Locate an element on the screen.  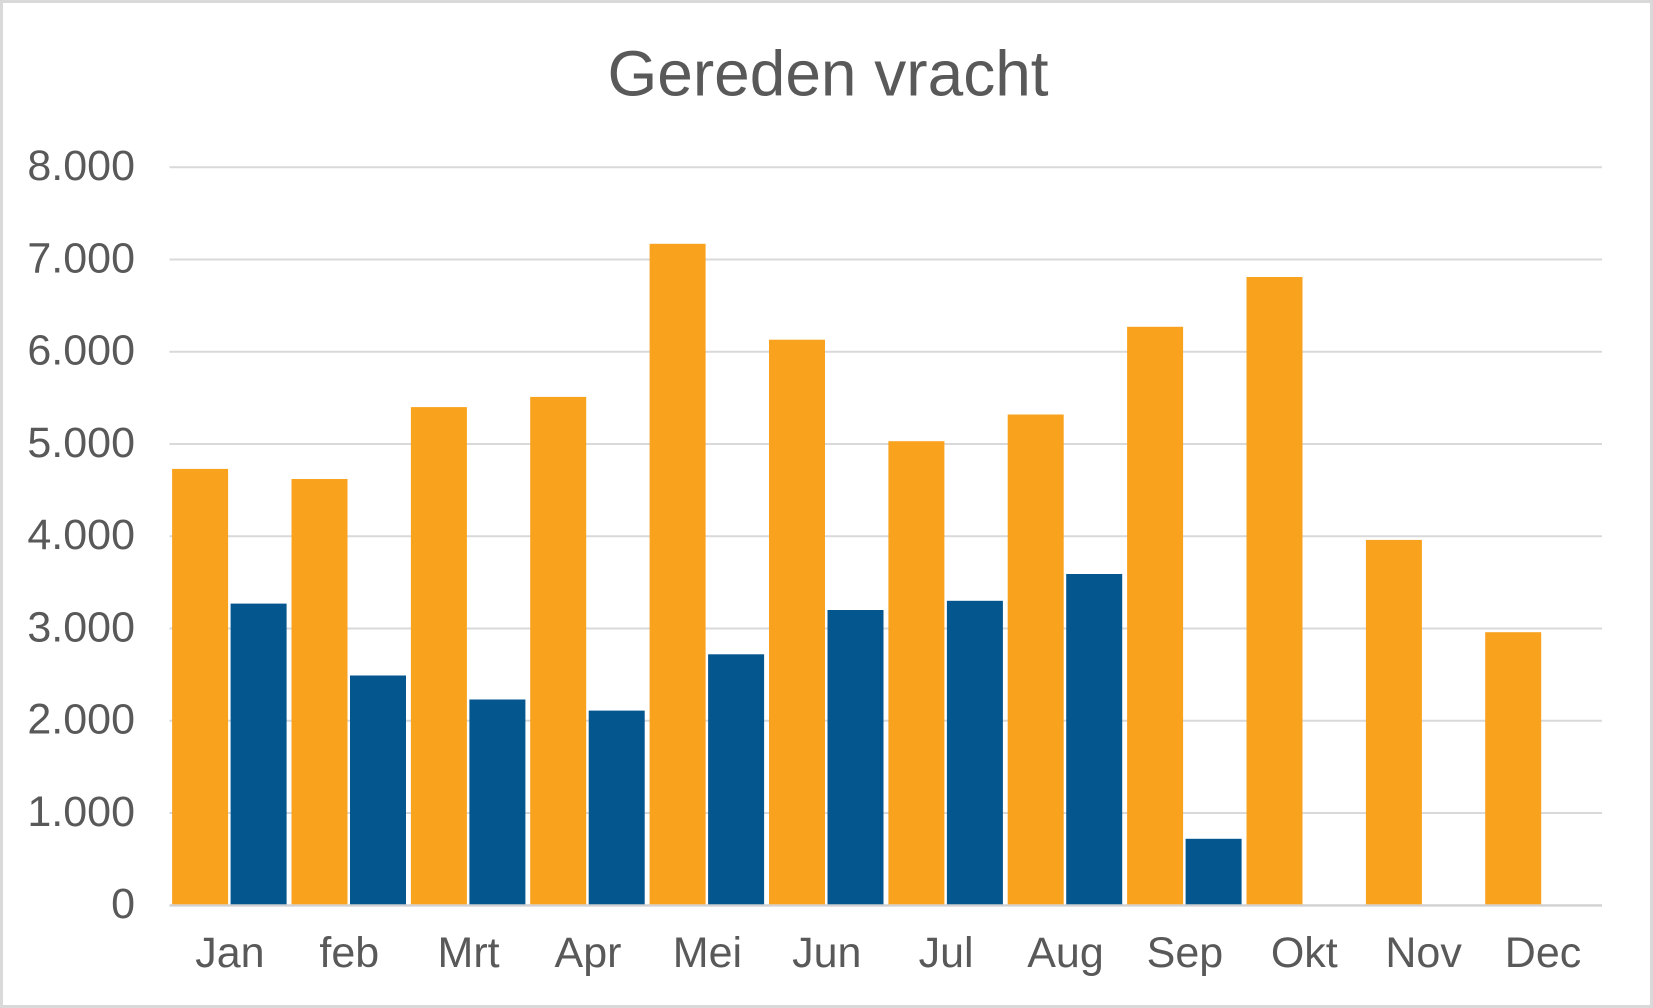
svg-text: Nov is located at coordinates (1423, 953).